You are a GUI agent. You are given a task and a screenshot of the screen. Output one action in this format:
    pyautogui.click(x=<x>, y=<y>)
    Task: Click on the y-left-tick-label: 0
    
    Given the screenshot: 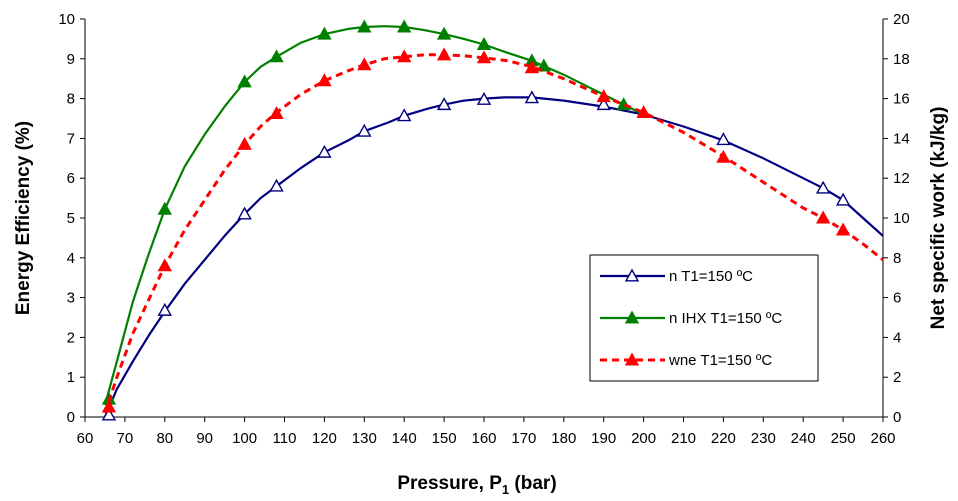 What is the action you would take?
    pyautogui.click(x=71, y=417)
    